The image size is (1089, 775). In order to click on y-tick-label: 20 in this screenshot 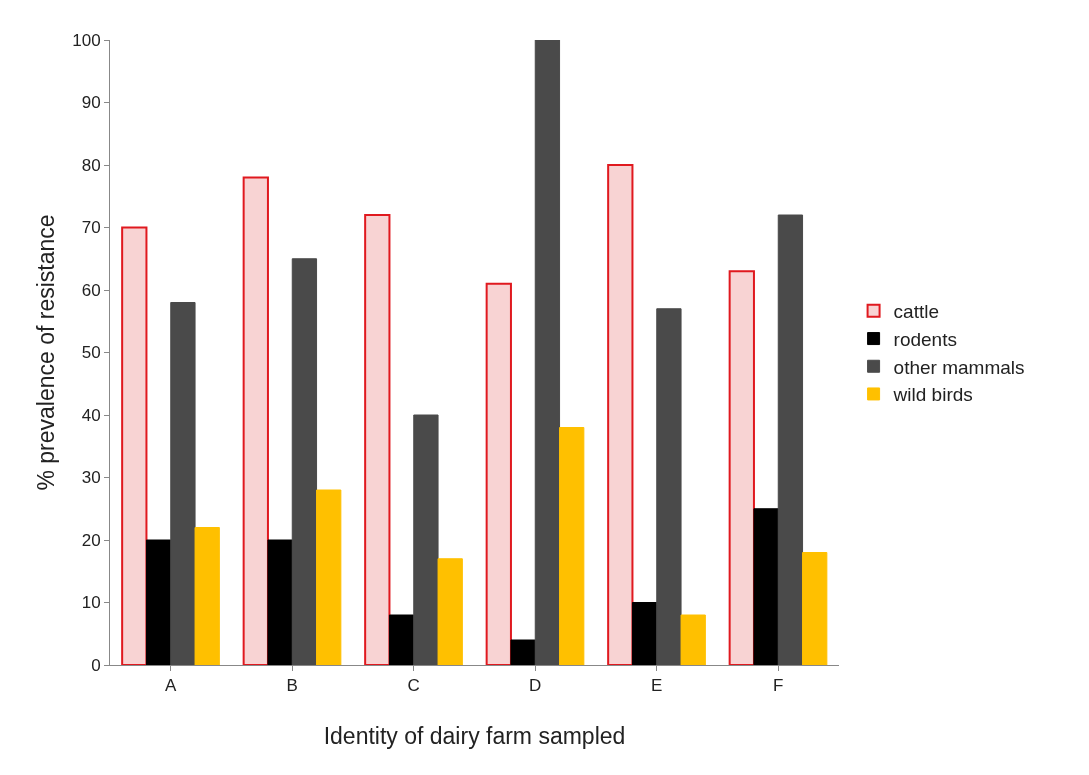, I will do `click(91, 540)`.